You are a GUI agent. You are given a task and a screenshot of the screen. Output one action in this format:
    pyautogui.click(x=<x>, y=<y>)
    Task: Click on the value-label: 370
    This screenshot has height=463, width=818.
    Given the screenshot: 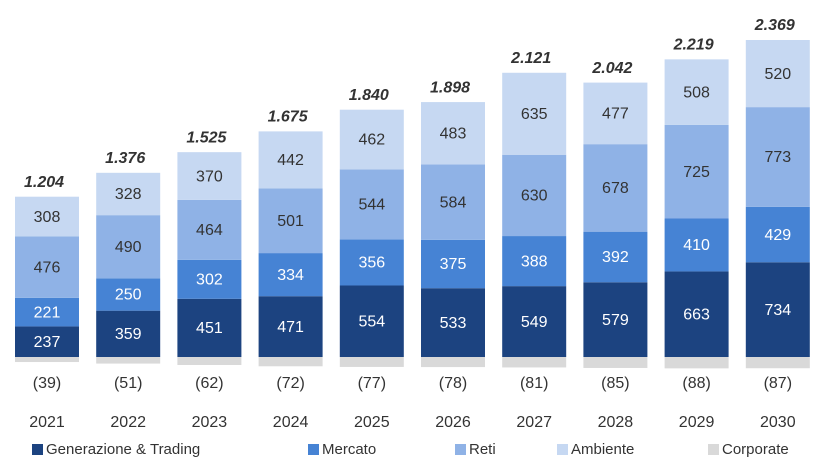 What is the action you would take?
    pyautogui.click(x=209, y=176)
    